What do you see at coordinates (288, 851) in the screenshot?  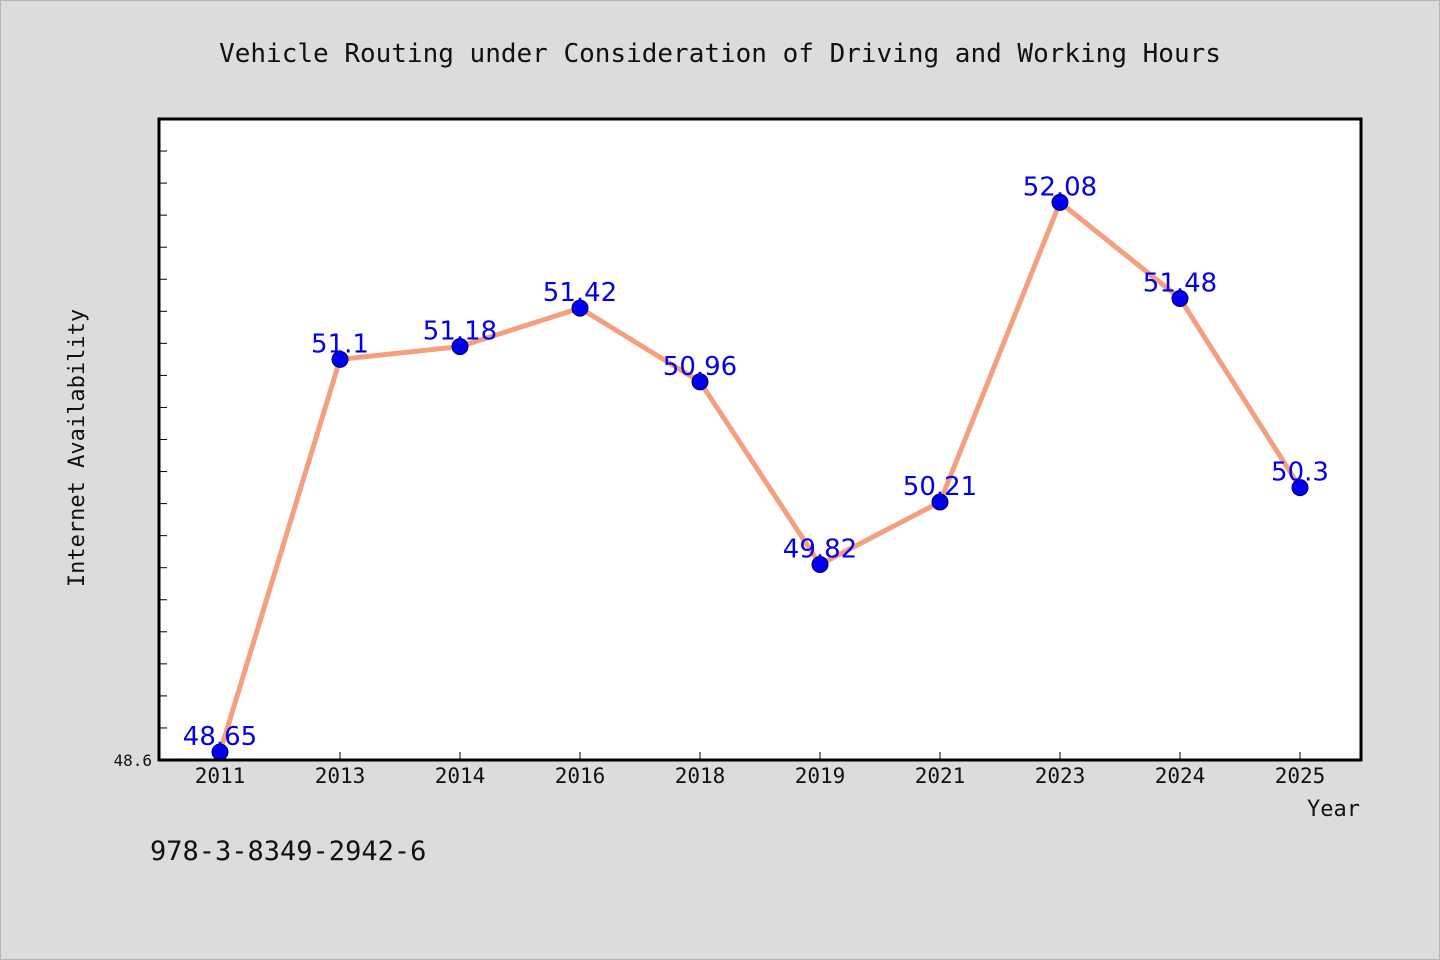 I see `isbn-text: 978-3-8349-2942-6` at bounding box center [288, 851].